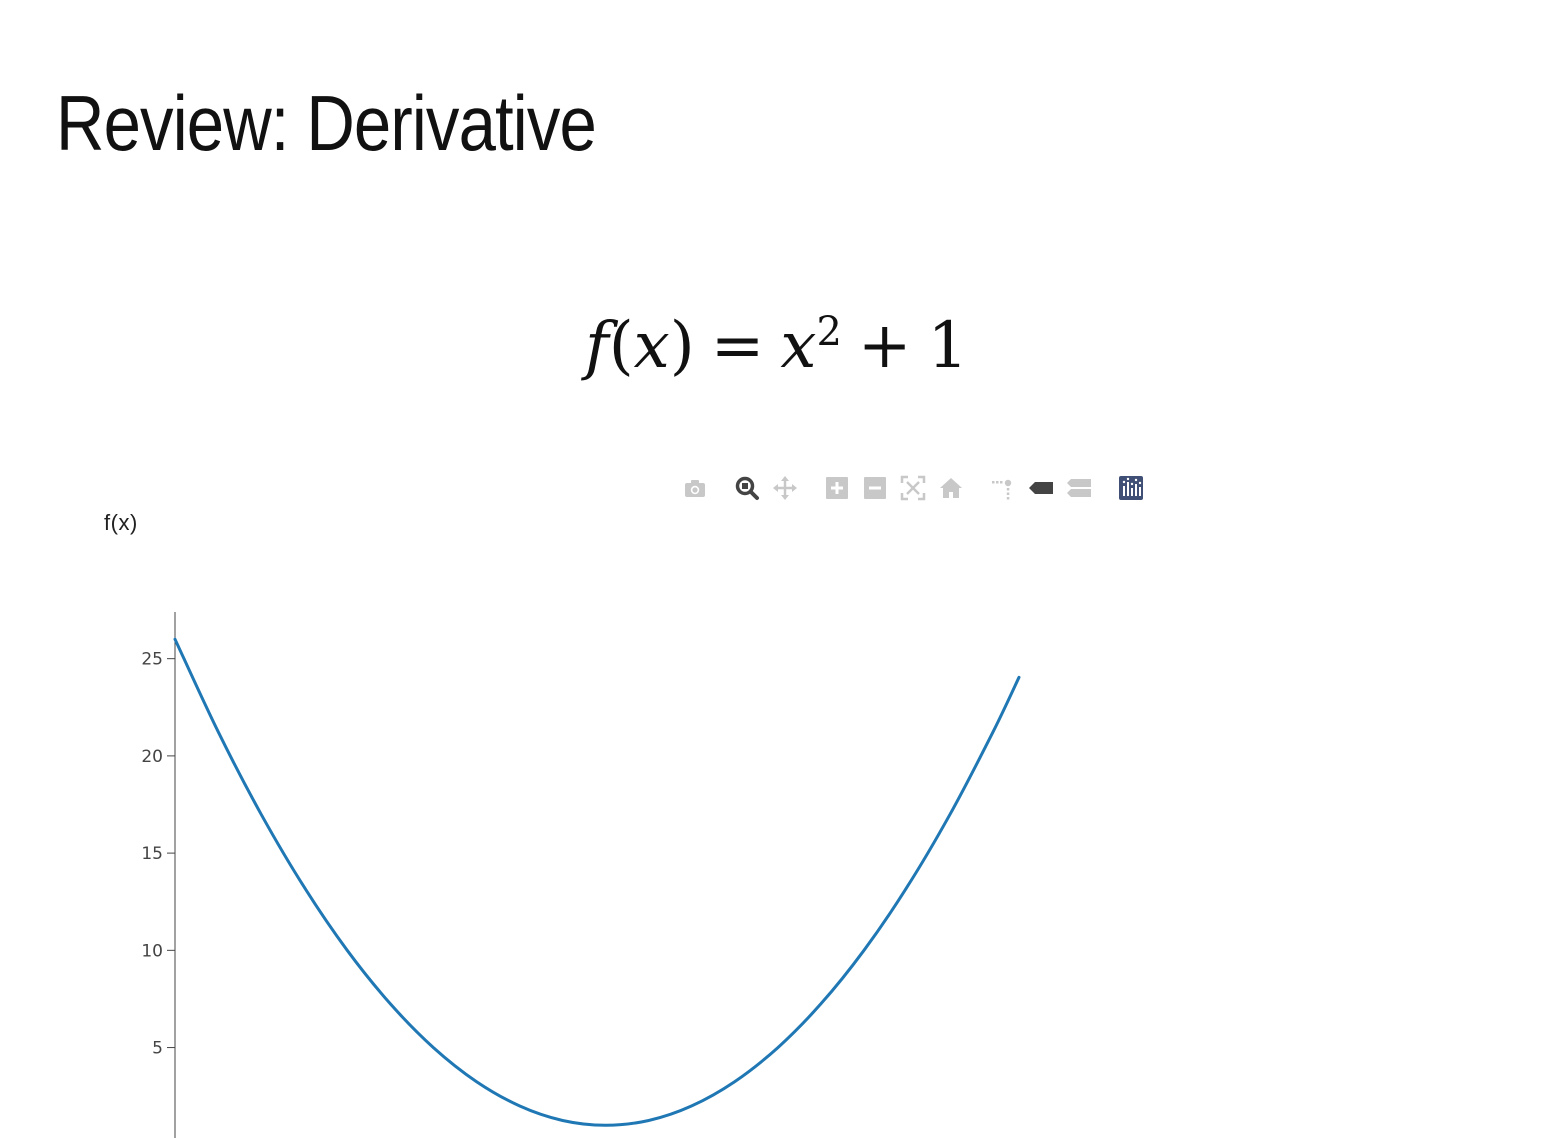  I want to click on equation-variable: x, so click(798, 346).